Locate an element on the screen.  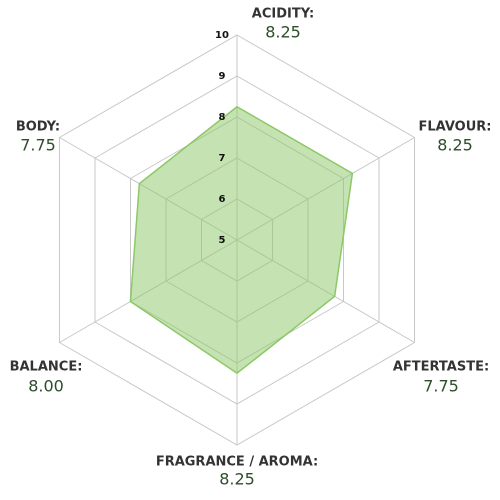
category-label: BODY: is located at coordinates (38, 127).